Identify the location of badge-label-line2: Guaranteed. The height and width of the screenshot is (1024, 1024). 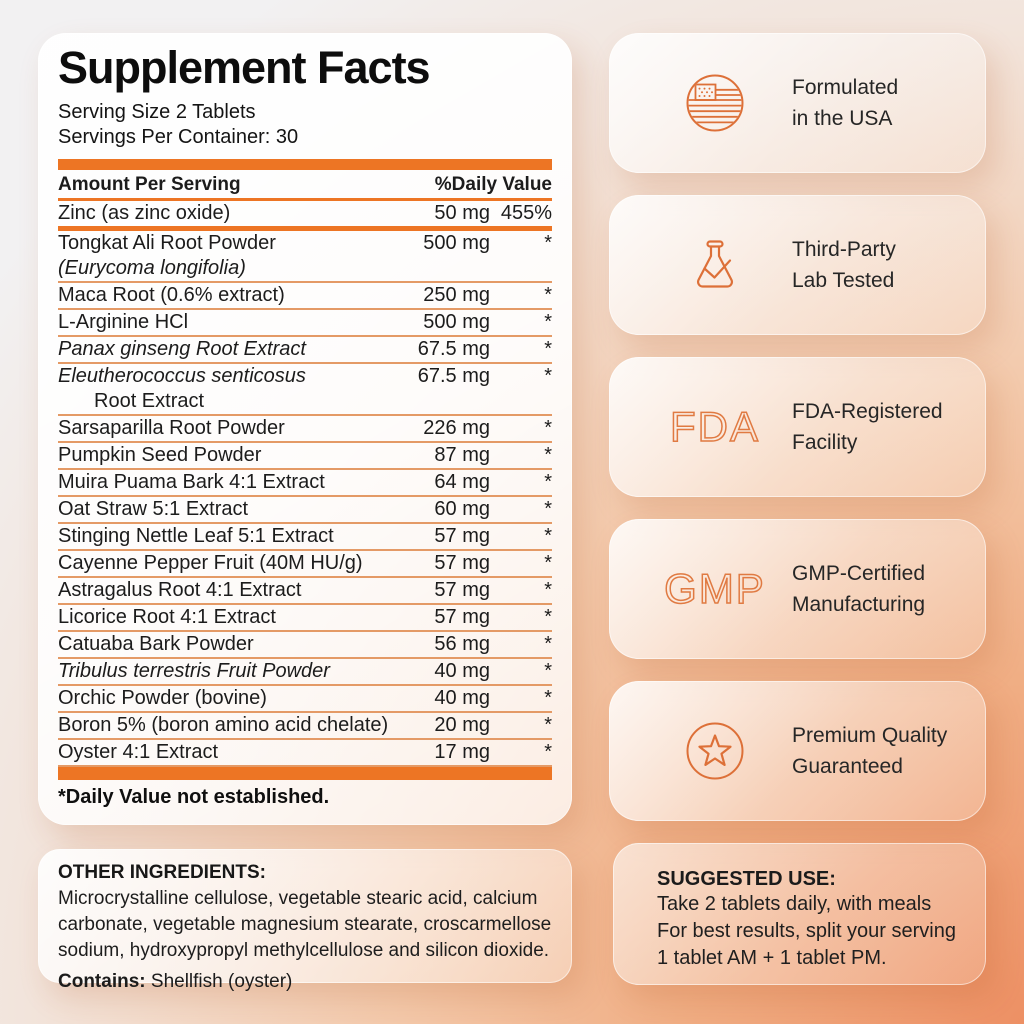
(847, 766).